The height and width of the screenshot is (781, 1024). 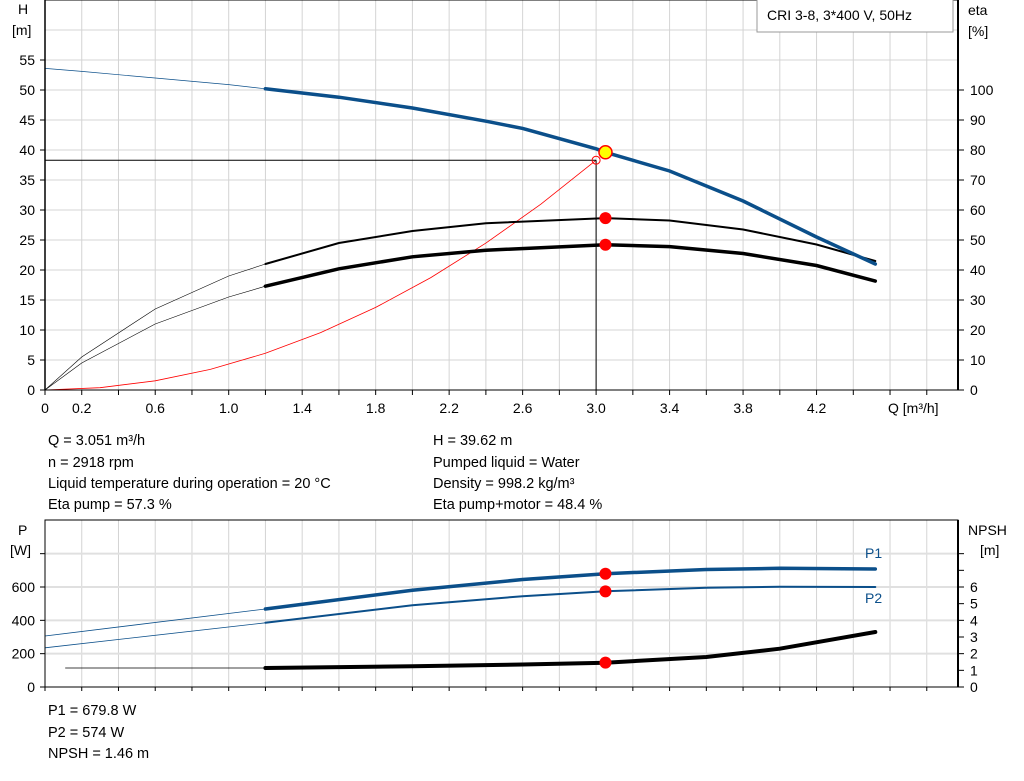 What do you see at coordinates (974, 654) in the screenshot?
I see `npsh-tick-label: 2` at bounding box center [974, 654].